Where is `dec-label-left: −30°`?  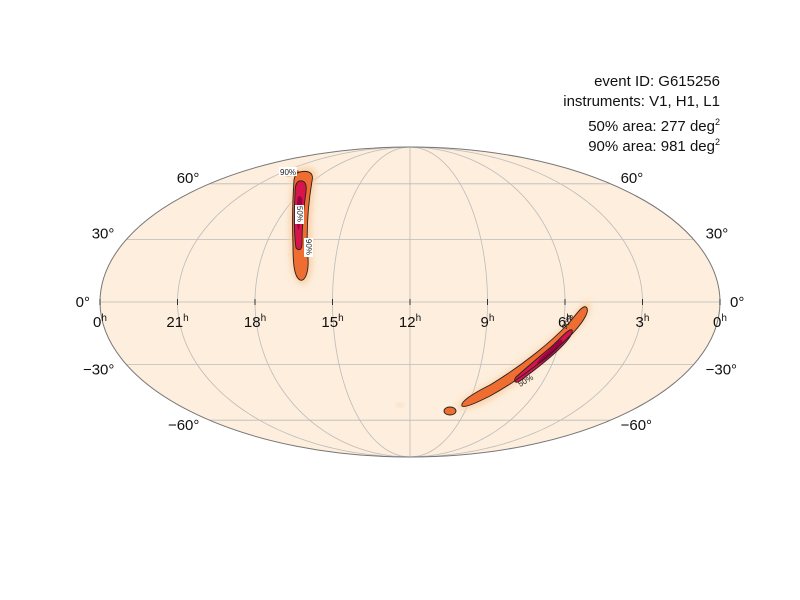 dec-label-left: −30° is located at coordinates (98, 370).